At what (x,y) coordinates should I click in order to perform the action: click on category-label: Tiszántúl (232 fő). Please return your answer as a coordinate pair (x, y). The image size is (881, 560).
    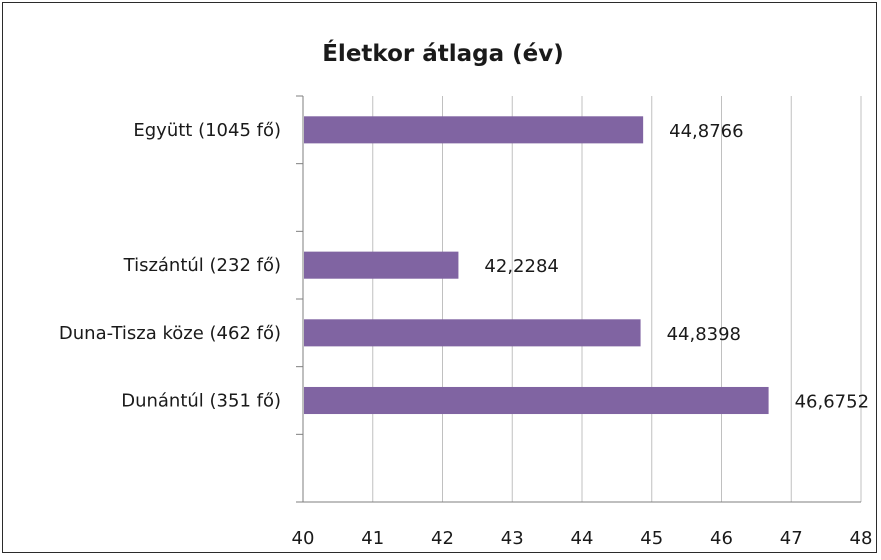
    Looking at the image, I should click on (202, 265).